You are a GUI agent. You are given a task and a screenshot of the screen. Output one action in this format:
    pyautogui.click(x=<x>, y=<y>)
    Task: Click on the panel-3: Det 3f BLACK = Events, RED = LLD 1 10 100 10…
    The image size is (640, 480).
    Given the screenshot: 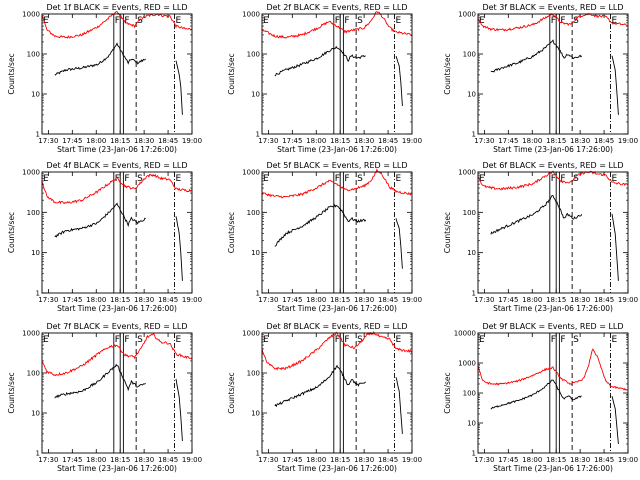 What is the action you would take?
    pyautogui.click(x=540, y=78)
    